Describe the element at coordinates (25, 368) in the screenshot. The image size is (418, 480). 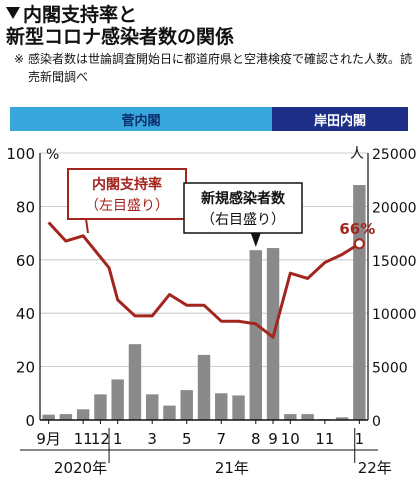
I see `left-tick-label: 20` at that location.